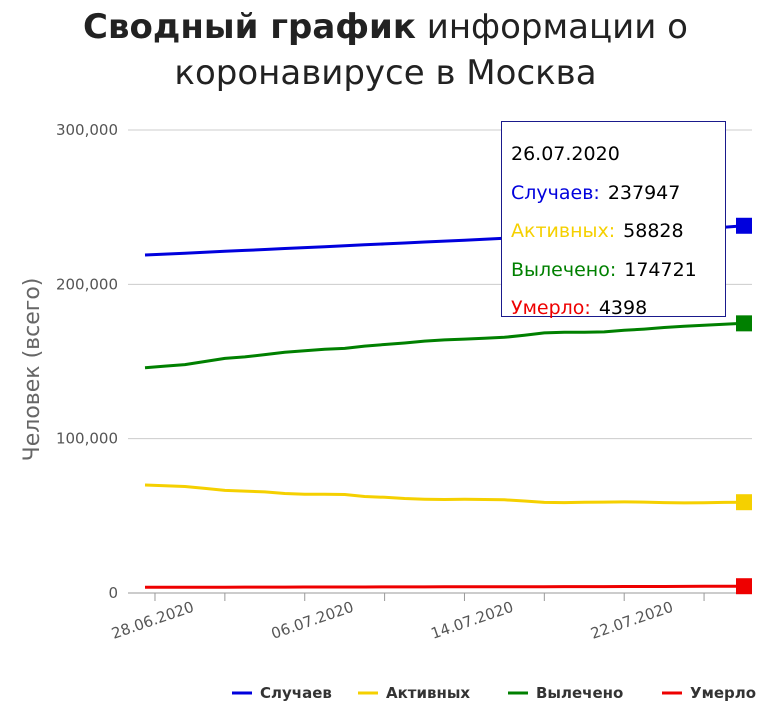 The width and height of the screenshot is (771, 712). I want to click on y-tick-label: 0, so click(113, 593).